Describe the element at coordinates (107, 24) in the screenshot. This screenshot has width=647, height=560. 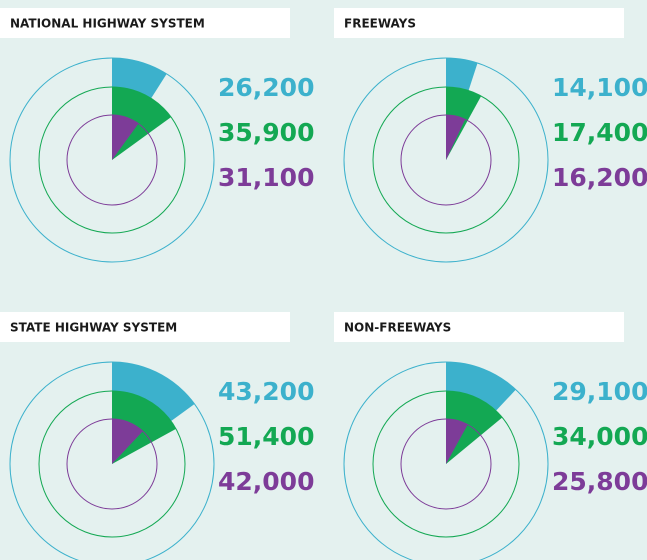
I see `panel-title: NATIONAL HIGHWAY SYSTEM` at that location.